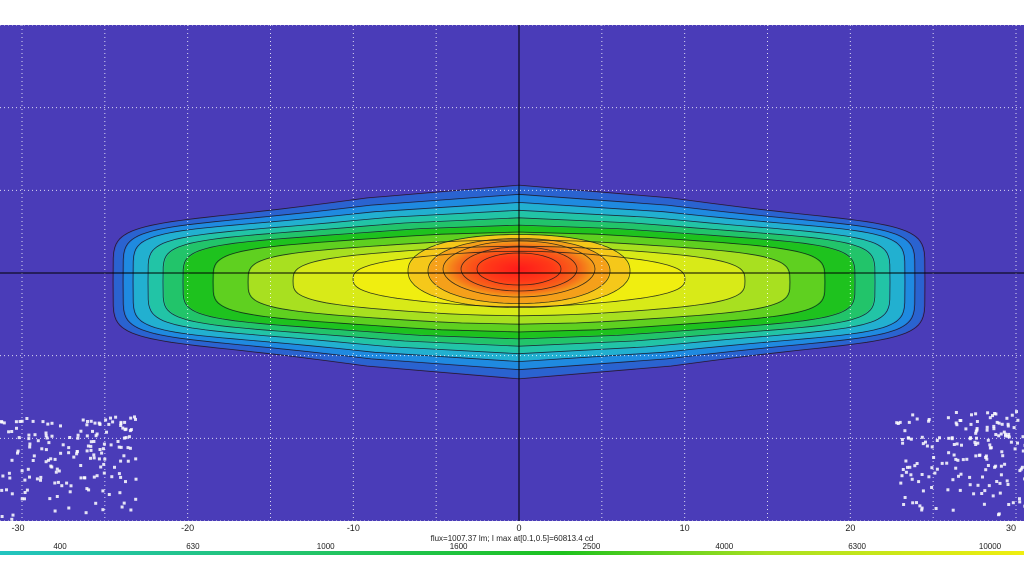 This screenshot has width=1024, height=582. Describe the element at coordinates (353, 528) in the screenshot. I see `x-tick-label: -10` at that location.